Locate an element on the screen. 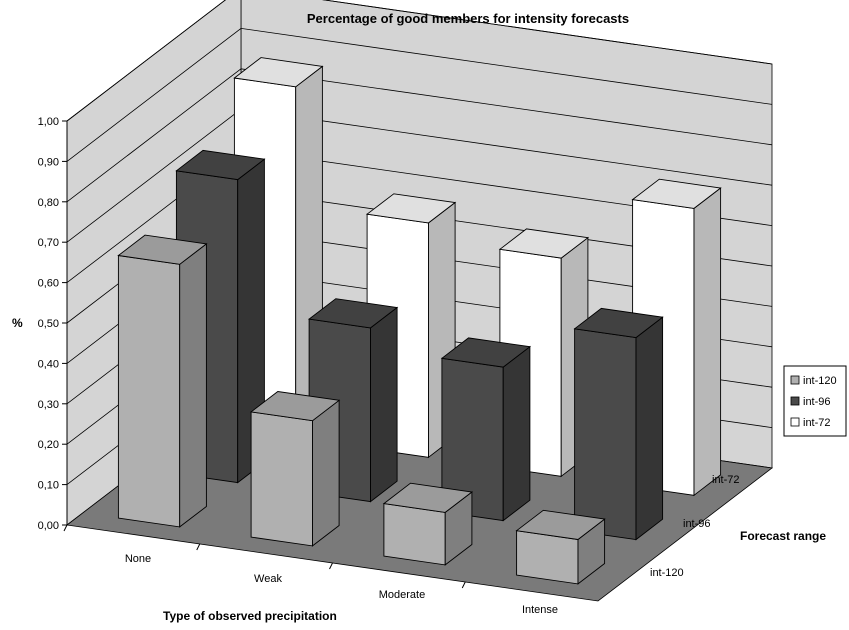 The height and width of the screenshot is (630, 849). x-tick-label: None is located at coordinates (138, 559).